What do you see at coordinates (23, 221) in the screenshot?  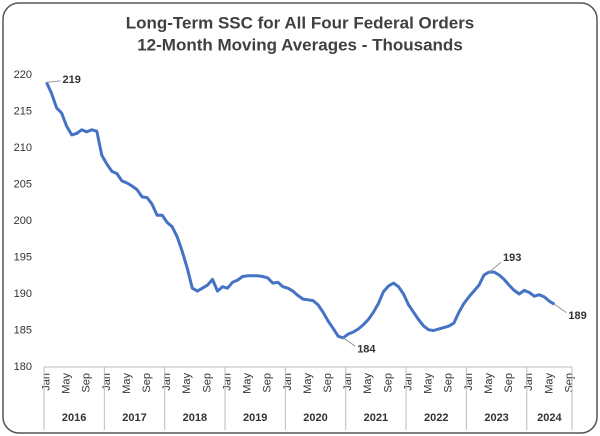 I see `y-tick-label: 200` at bounding box center [23, 221].